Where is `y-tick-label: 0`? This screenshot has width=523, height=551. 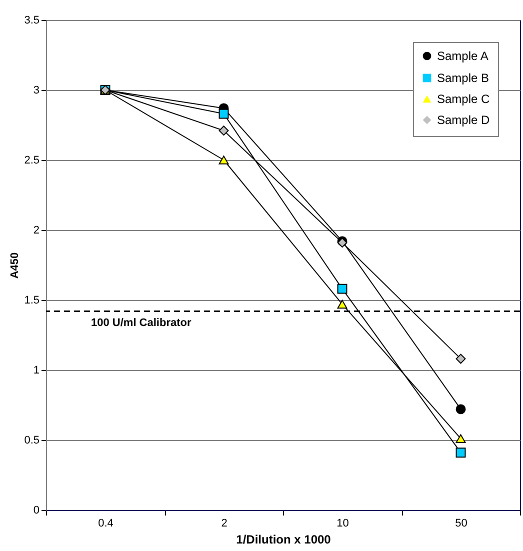 y-tick-label: 0 is located at coordinates (36, 510).